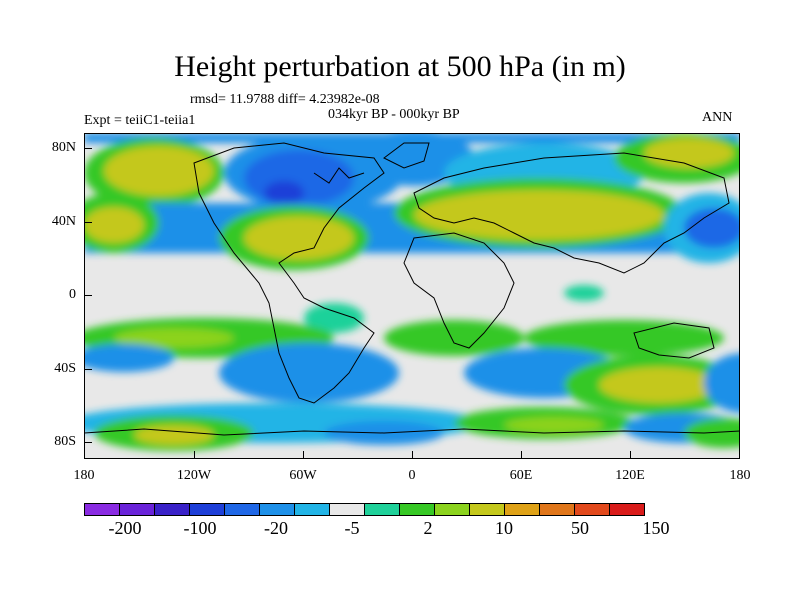 The height and width of the screenshot is (600, 800). Describe the element at coordinates (521, 475) in the screenshot. I see `lon-label-60e: 60E` at that location.